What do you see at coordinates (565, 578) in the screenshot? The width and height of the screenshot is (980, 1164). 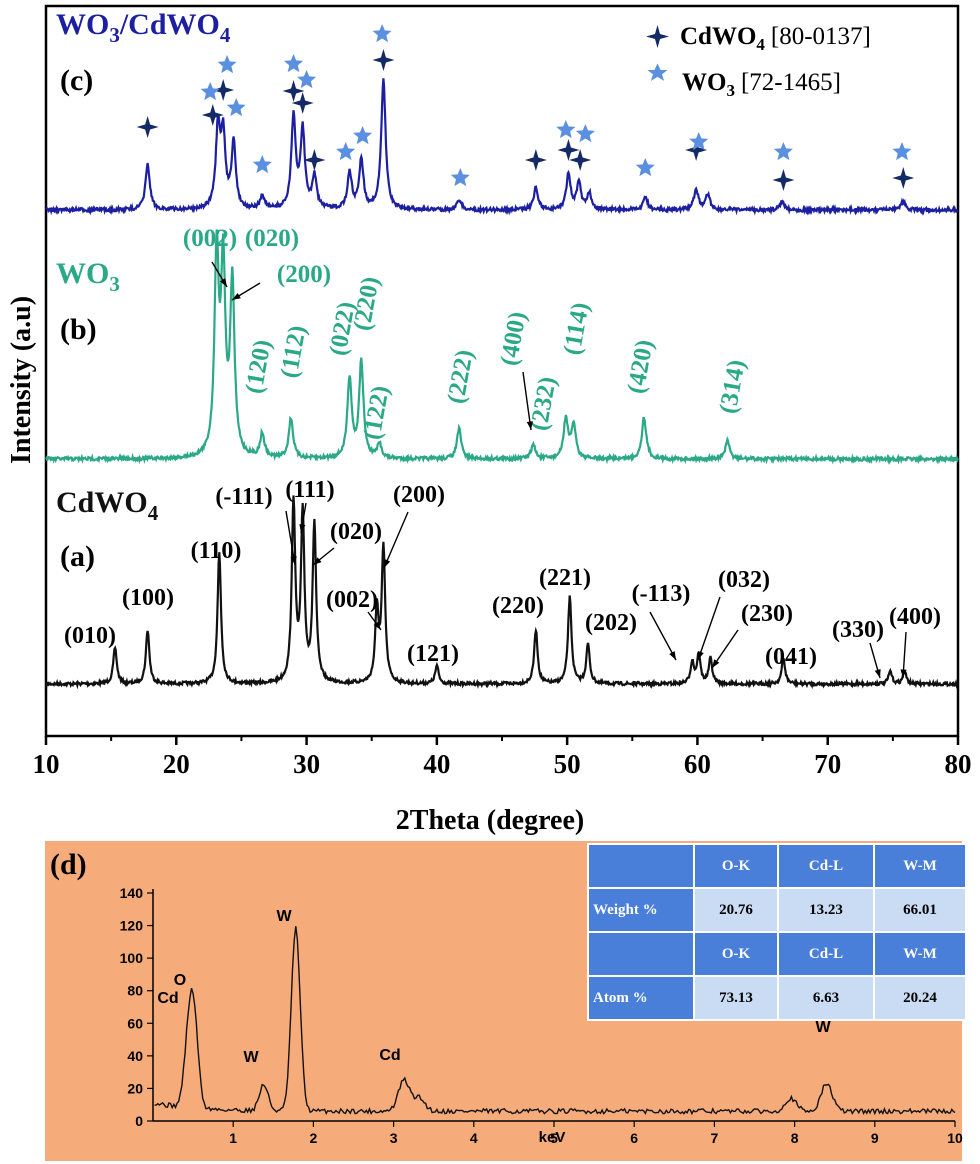 I see `hkl-label: (221)` at bounding box center [565, 578].